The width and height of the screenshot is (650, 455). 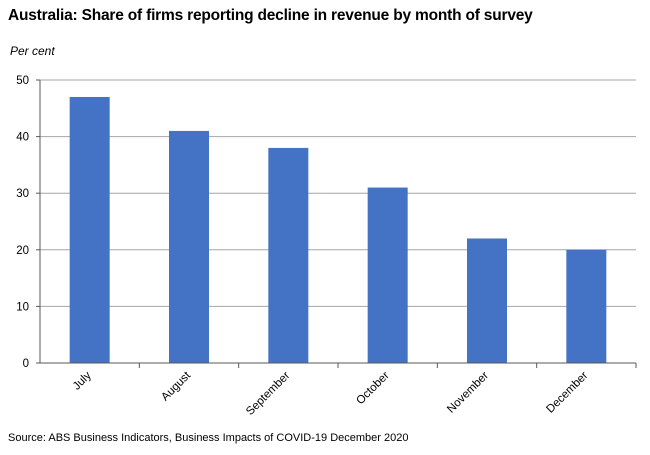 I want to click on y-tick-label: 10, so click(x=22, y=307).